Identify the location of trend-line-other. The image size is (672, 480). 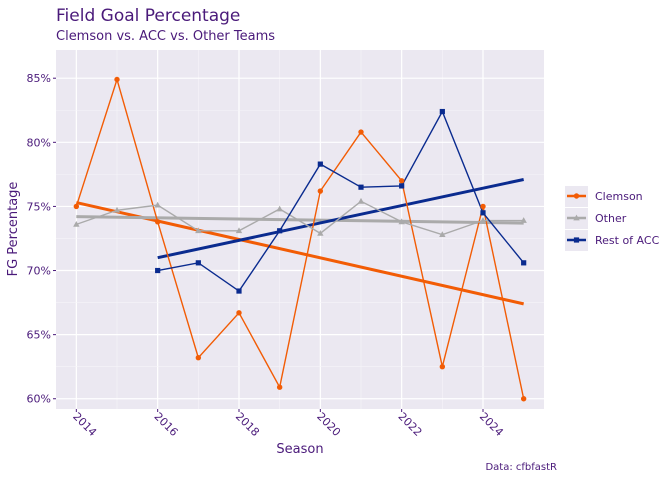
(300, 220).